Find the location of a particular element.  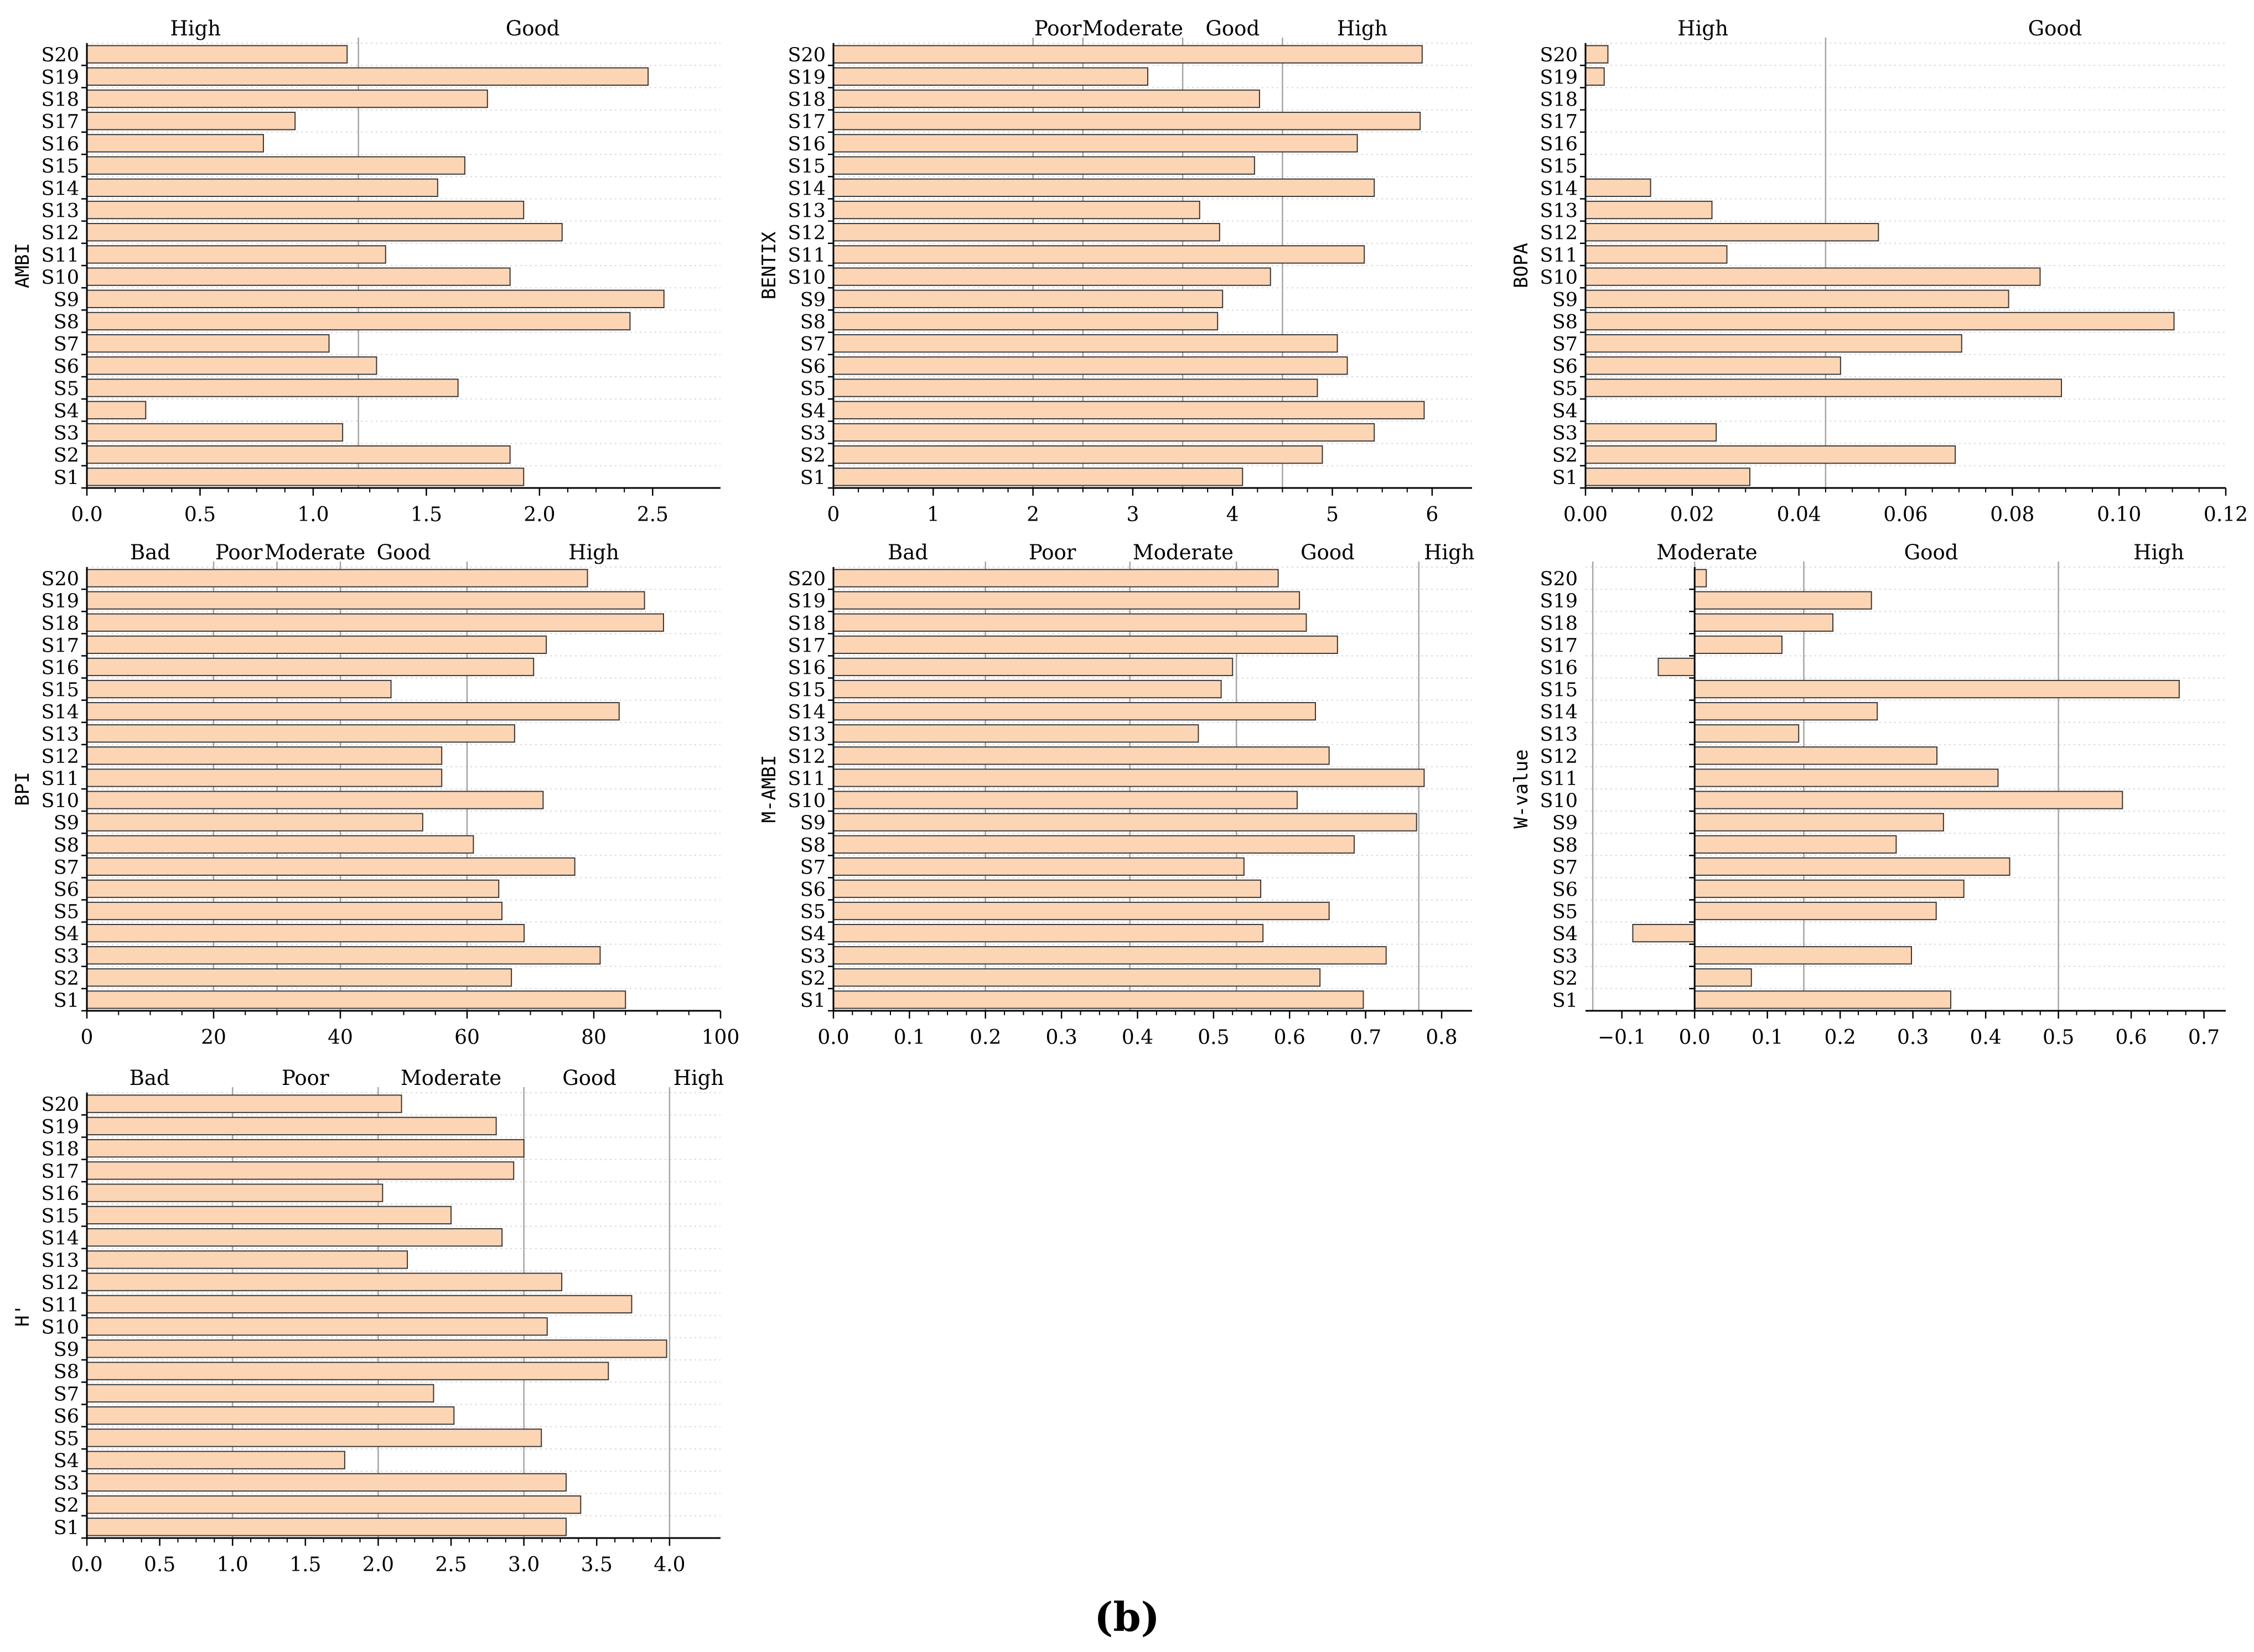

x-tick-label: 2.5 is located at coordinates (653, 514).